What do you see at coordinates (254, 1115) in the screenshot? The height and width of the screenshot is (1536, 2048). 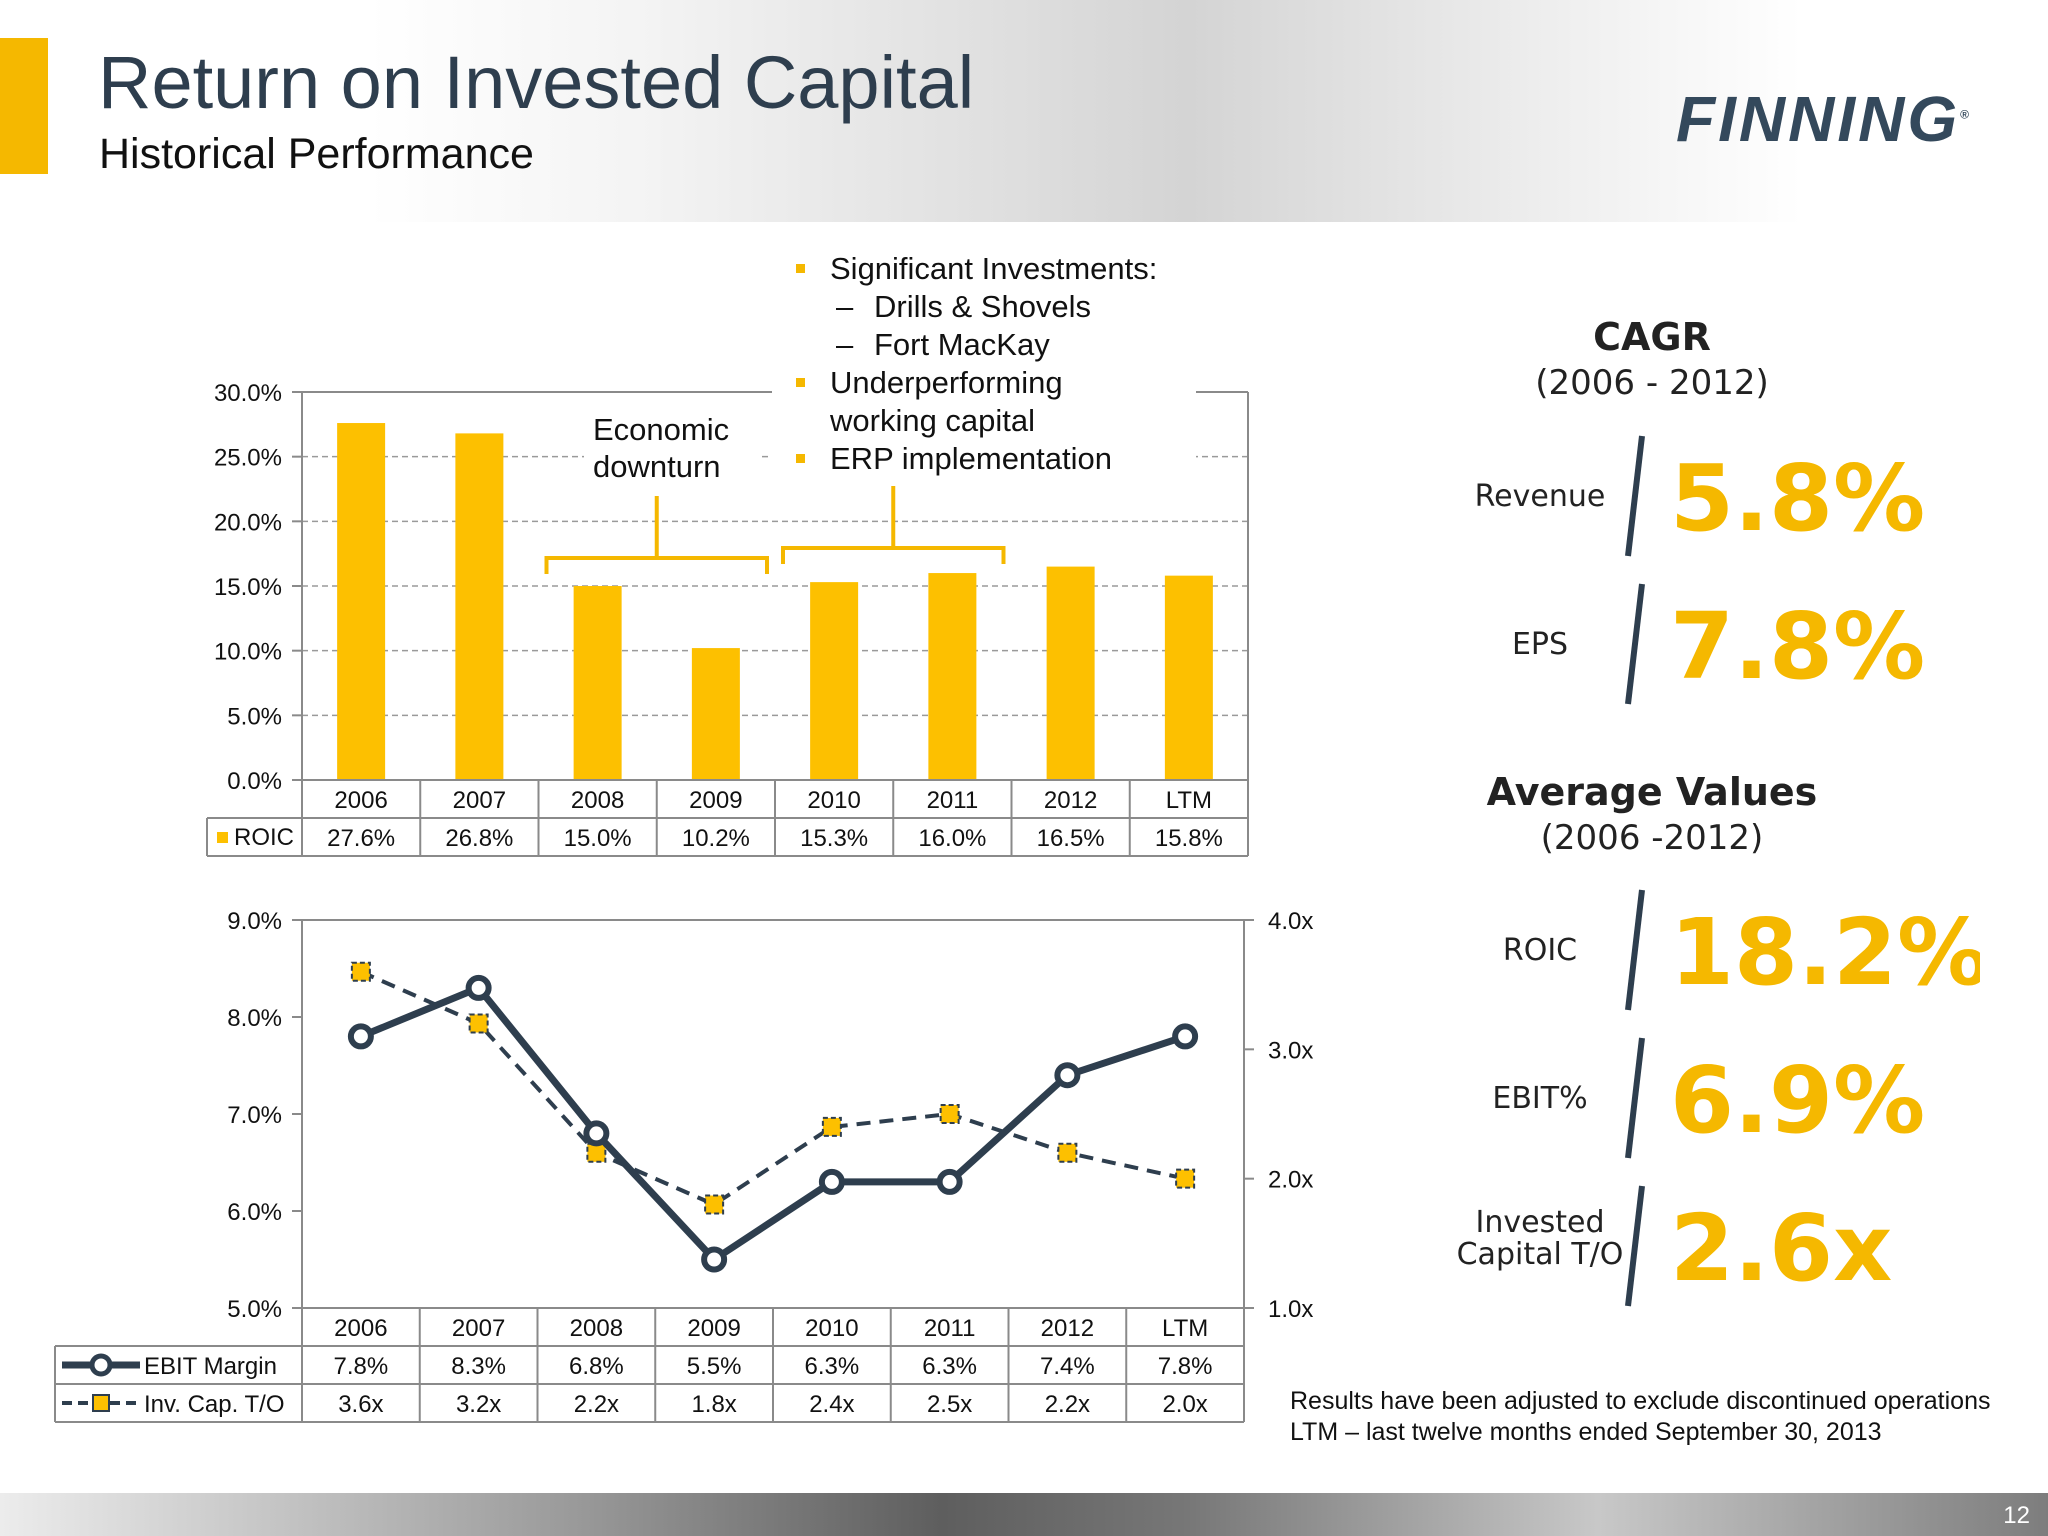 I see `y-left-tick-label: 7.0%` at bounding box center [254, 1115].